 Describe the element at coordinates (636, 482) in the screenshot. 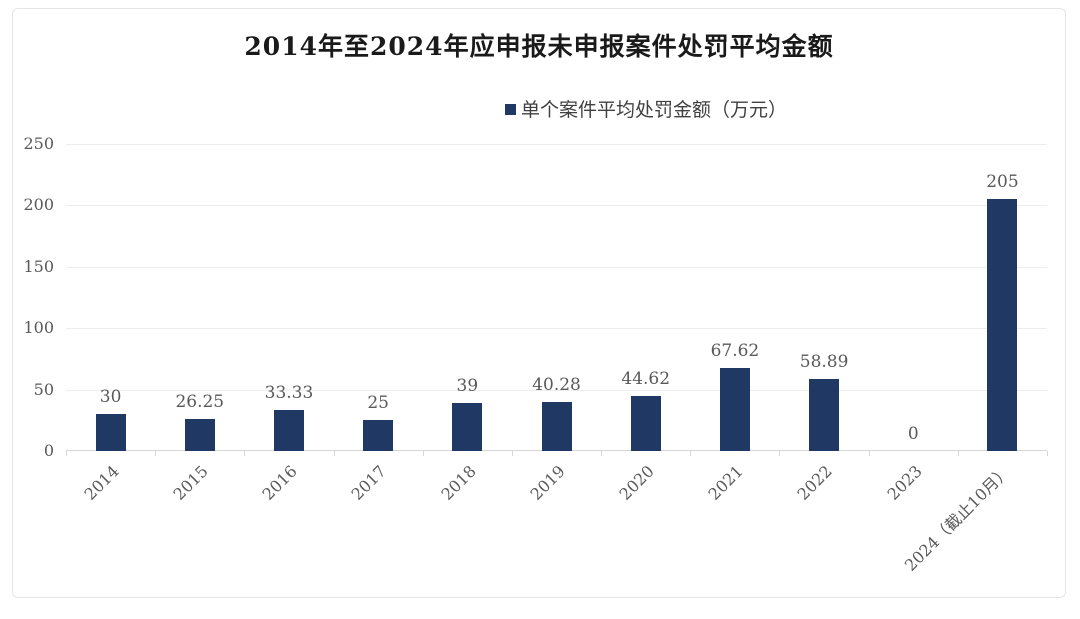

I see `x-tick-label: 2020` at that location.